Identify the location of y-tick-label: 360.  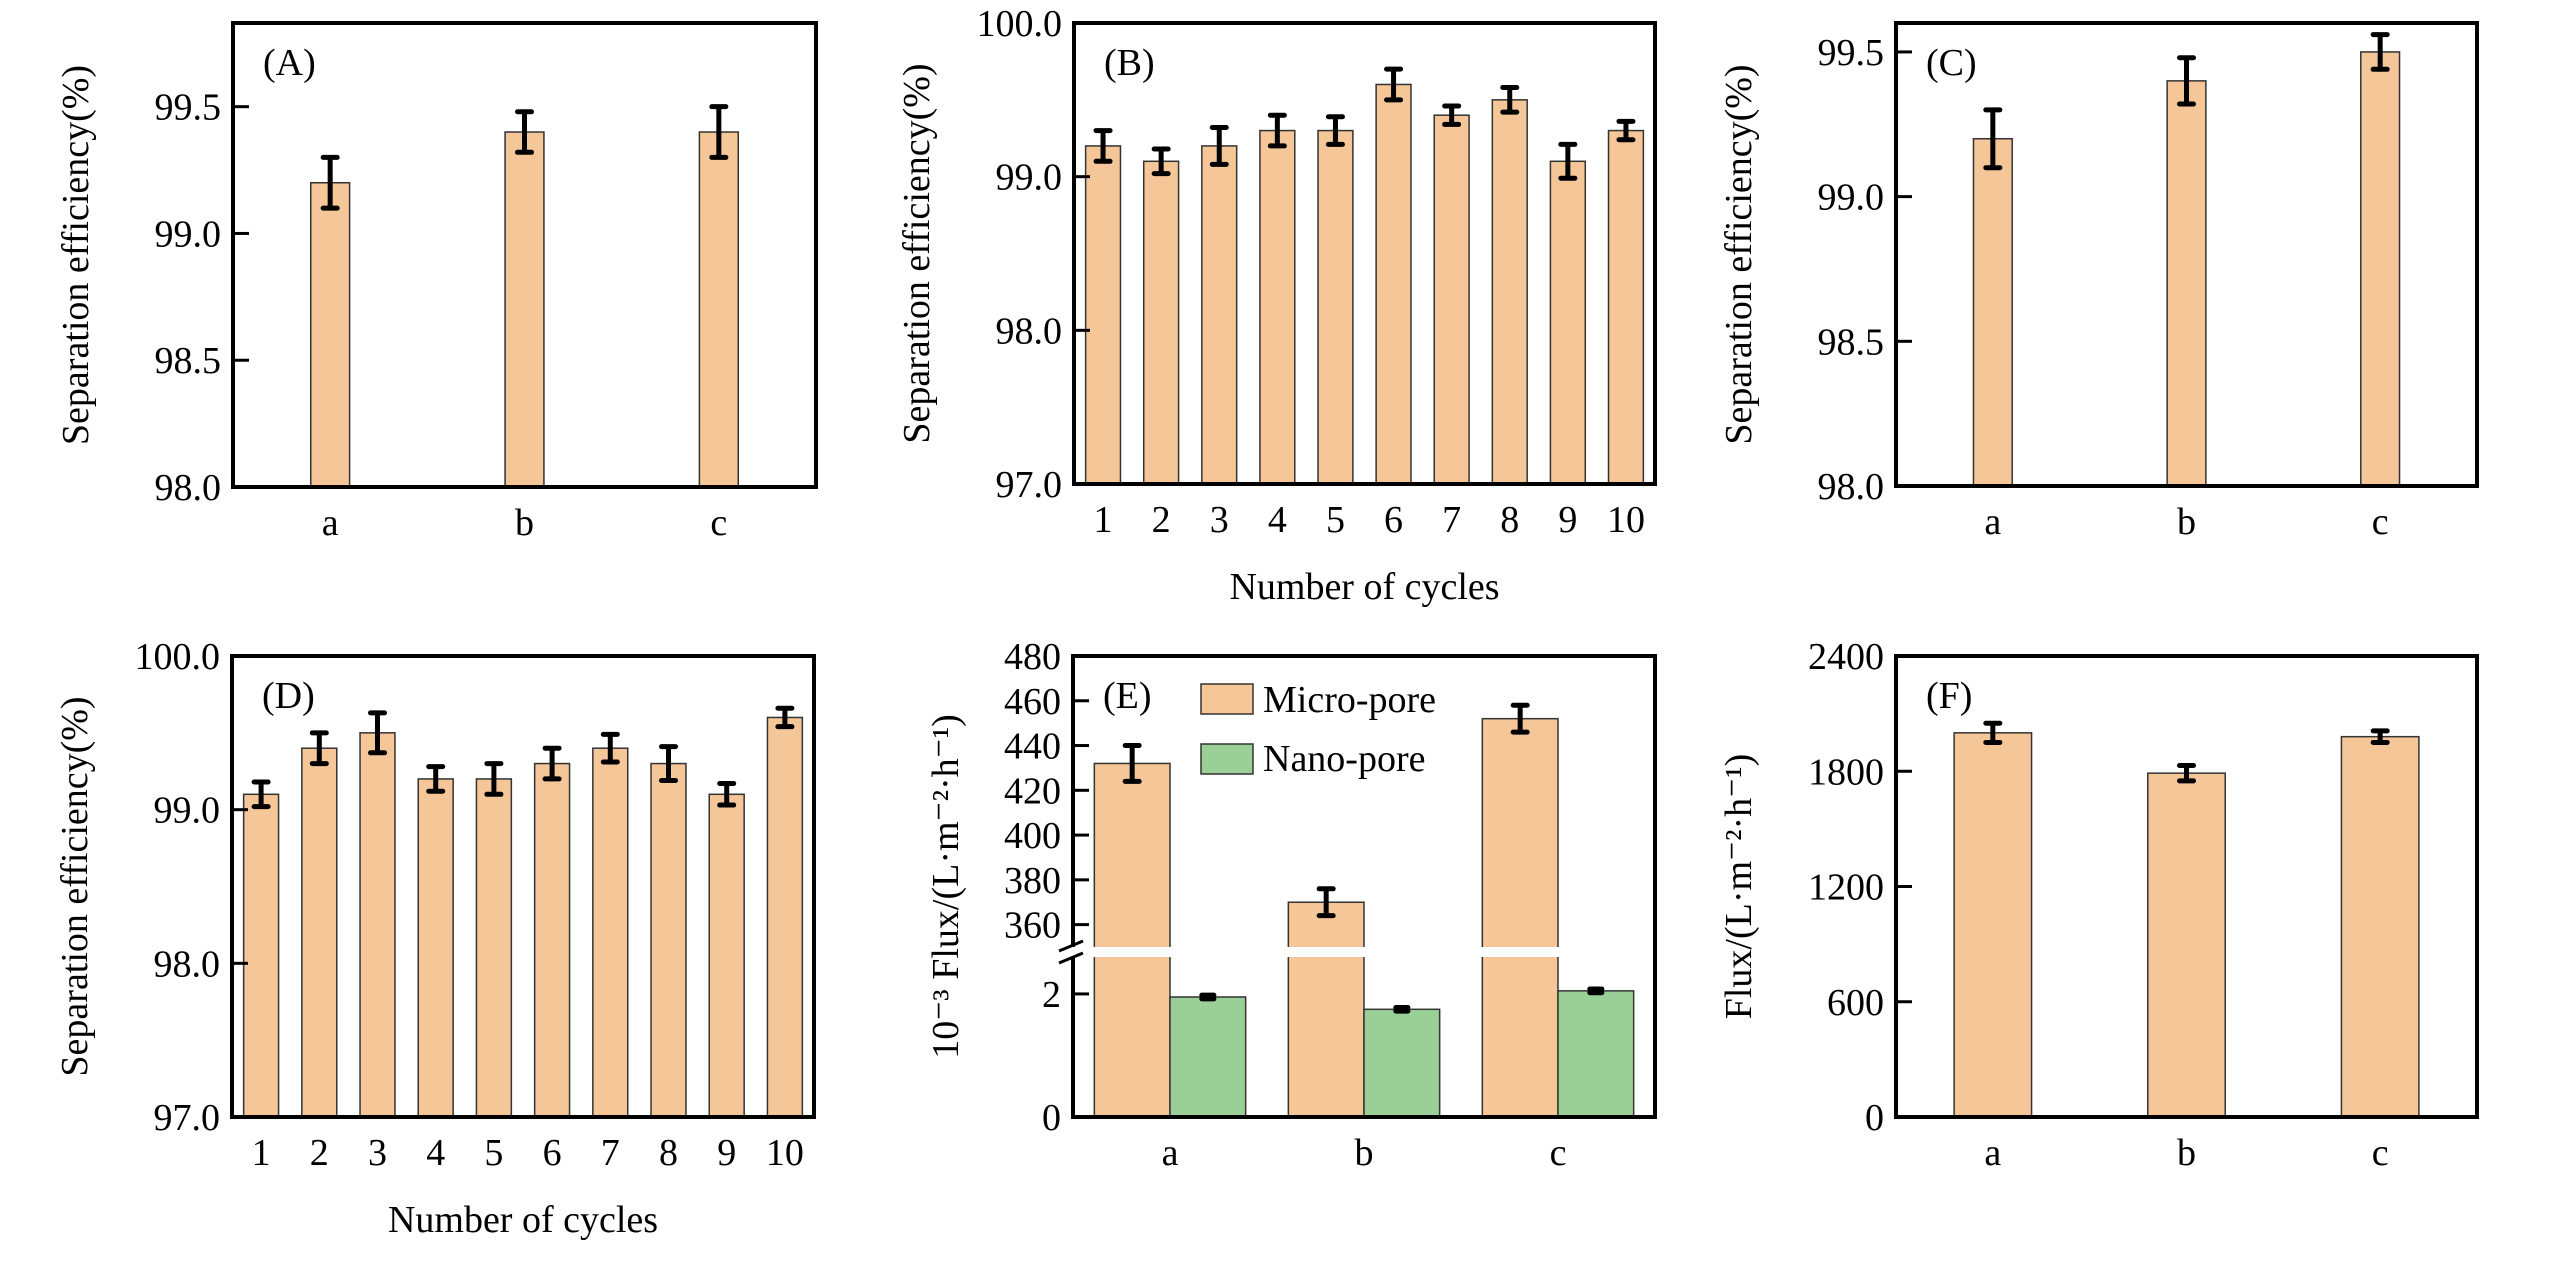
(1032, 926).